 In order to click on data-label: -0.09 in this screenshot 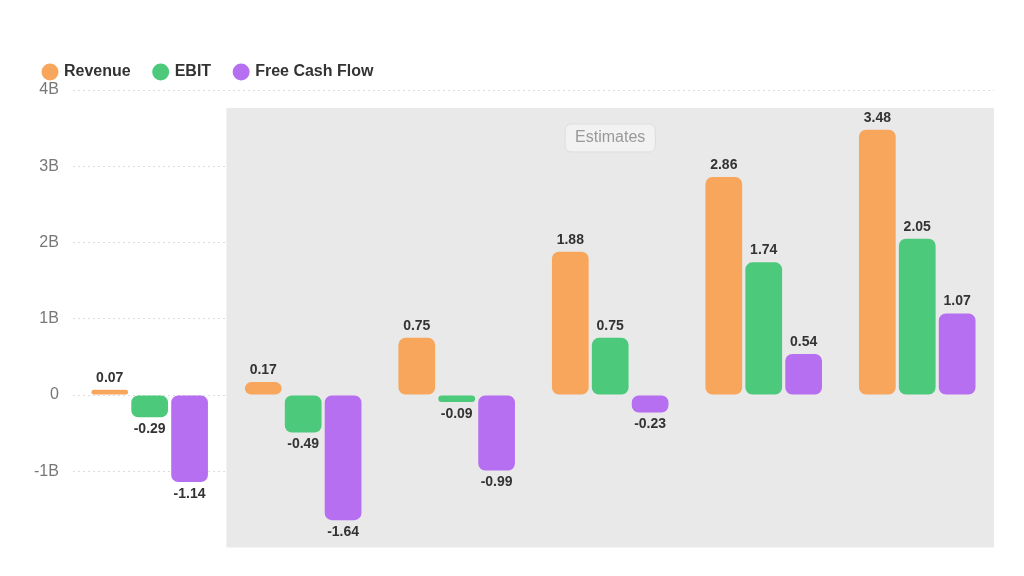, I will do `click(456, 412)`.